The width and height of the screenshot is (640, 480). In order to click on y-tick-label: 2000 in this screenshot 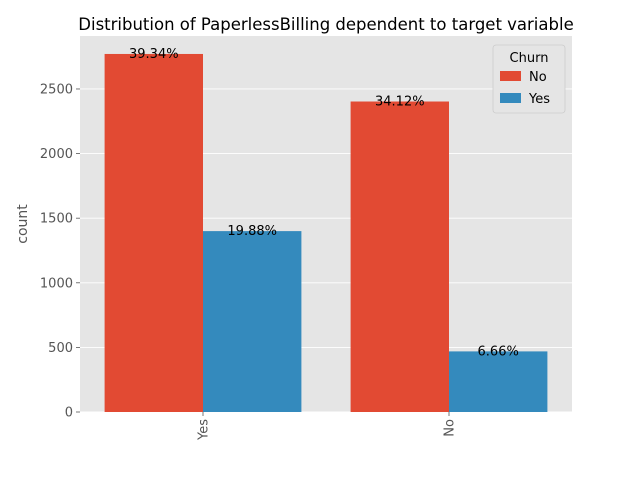, I will do `click(56, 154)`.